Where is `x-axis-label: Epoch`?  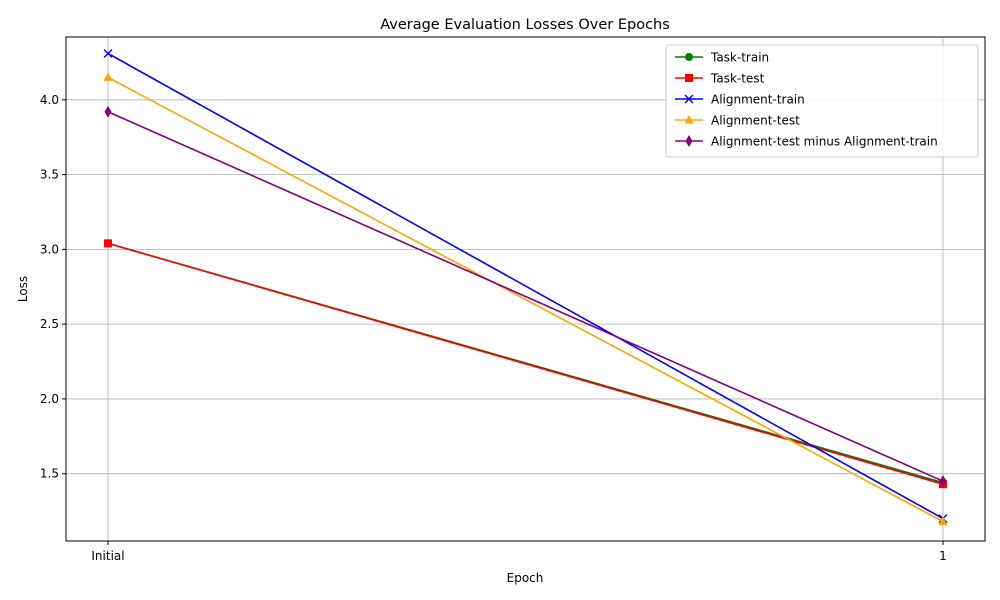
x-axis-label: Epoch is located at coordinates (525, 578).